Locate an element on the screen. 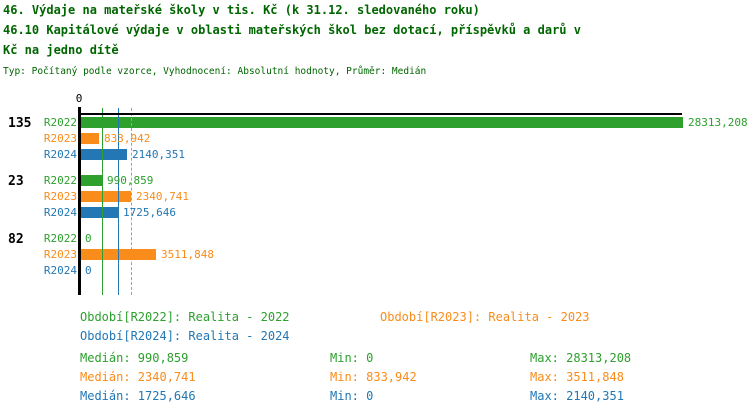 Image resolution: width=750 pixels, height=414 pixels. bar-value-label: 28313,208 is located at coordinates (718, 122).